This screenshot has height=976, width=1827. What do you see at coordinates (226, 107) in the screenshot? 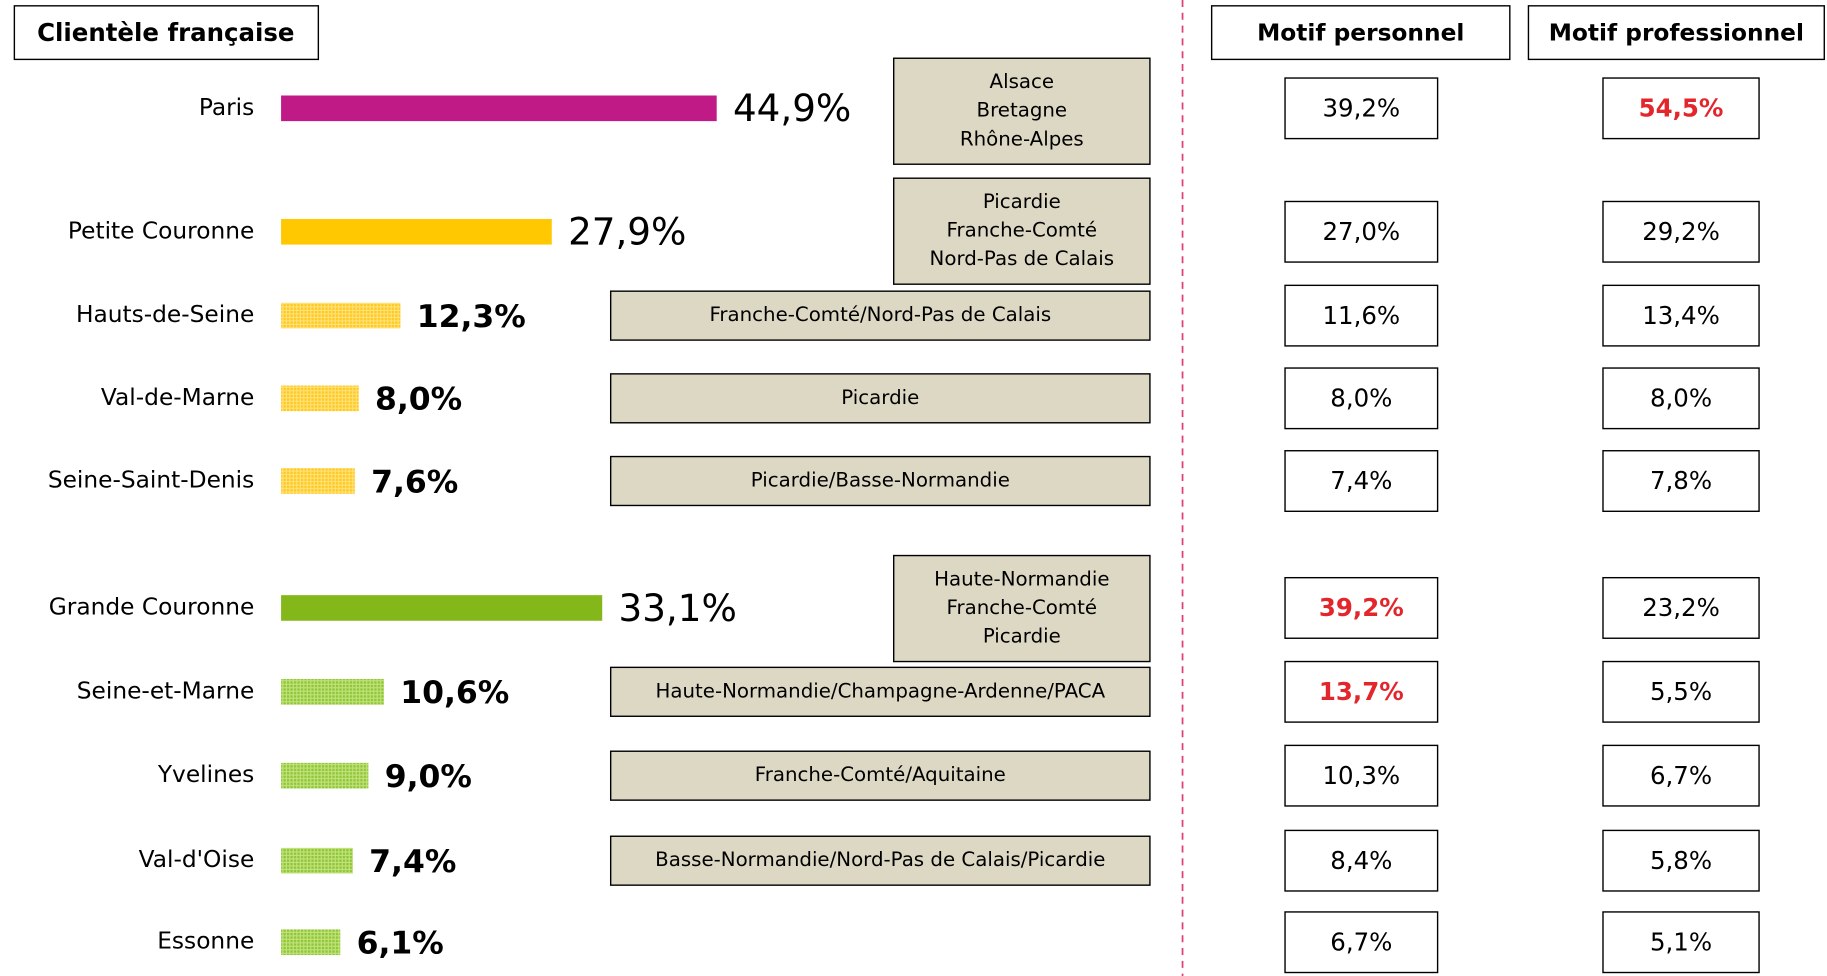
I see `category-label: Paris` at bounding box center [226, 107].